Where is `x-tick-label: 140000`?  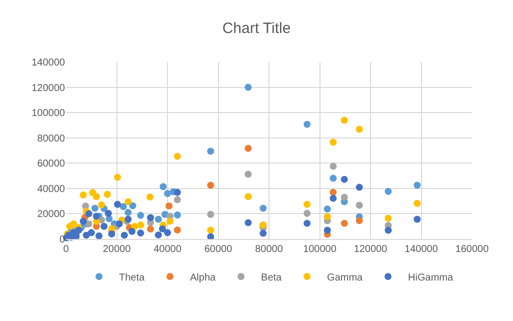 x-tick-label: 140000 is located at coordinates (421, 249).